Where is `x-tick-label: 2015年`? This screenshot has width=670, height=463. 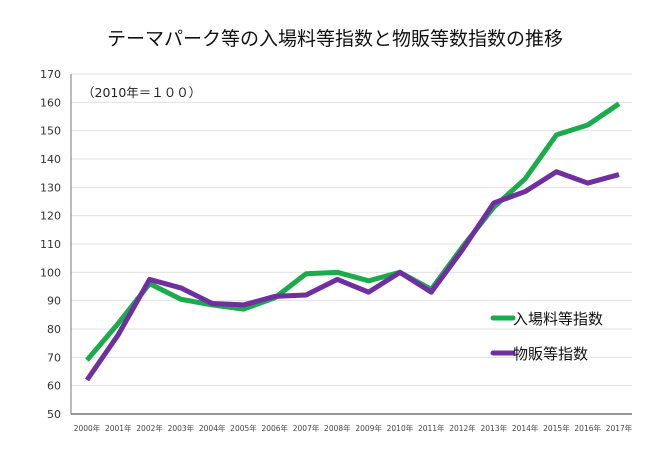 x-tick-label: 2015年 is located at coordinates (556, 428).